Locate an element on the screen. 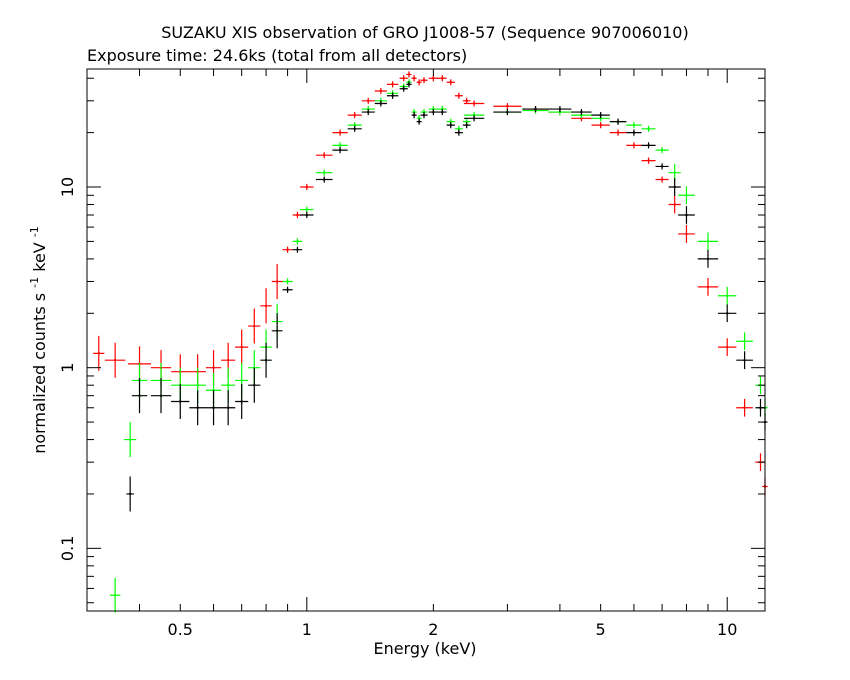 This screenshot has width=850, height=680. y-label-mid: keV is located at coordinates (39, 257).